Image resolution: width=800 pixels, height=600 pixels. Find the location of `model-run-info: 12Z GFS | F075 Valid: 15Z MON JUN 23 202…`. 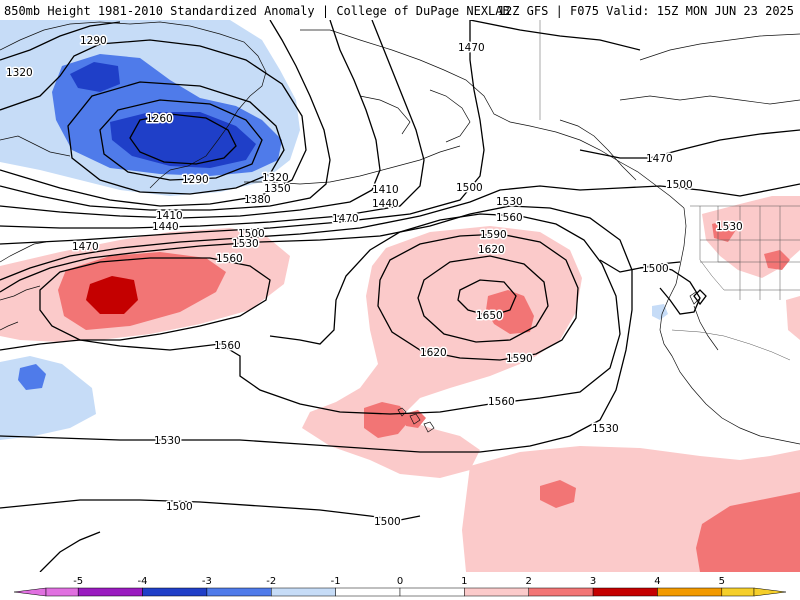

model-run-info: 12Z GFS | F075 Valid: 15Z MON JUN 23 202… is located at coordinates (645, 11).